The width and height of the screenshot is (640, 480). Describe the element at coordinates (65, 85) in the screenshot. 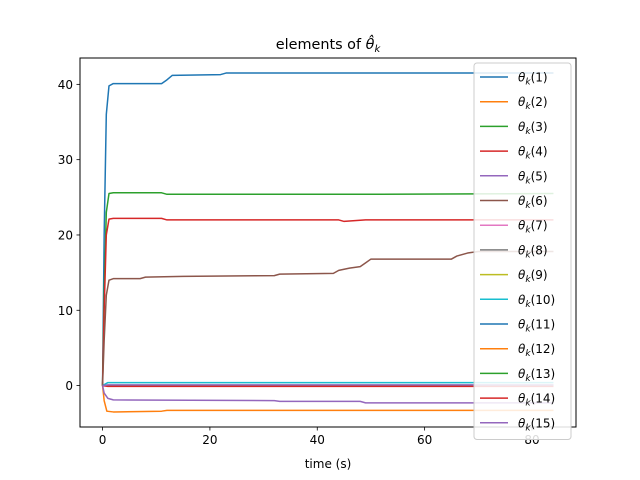

I see `y-tick-label: 40` at that location.